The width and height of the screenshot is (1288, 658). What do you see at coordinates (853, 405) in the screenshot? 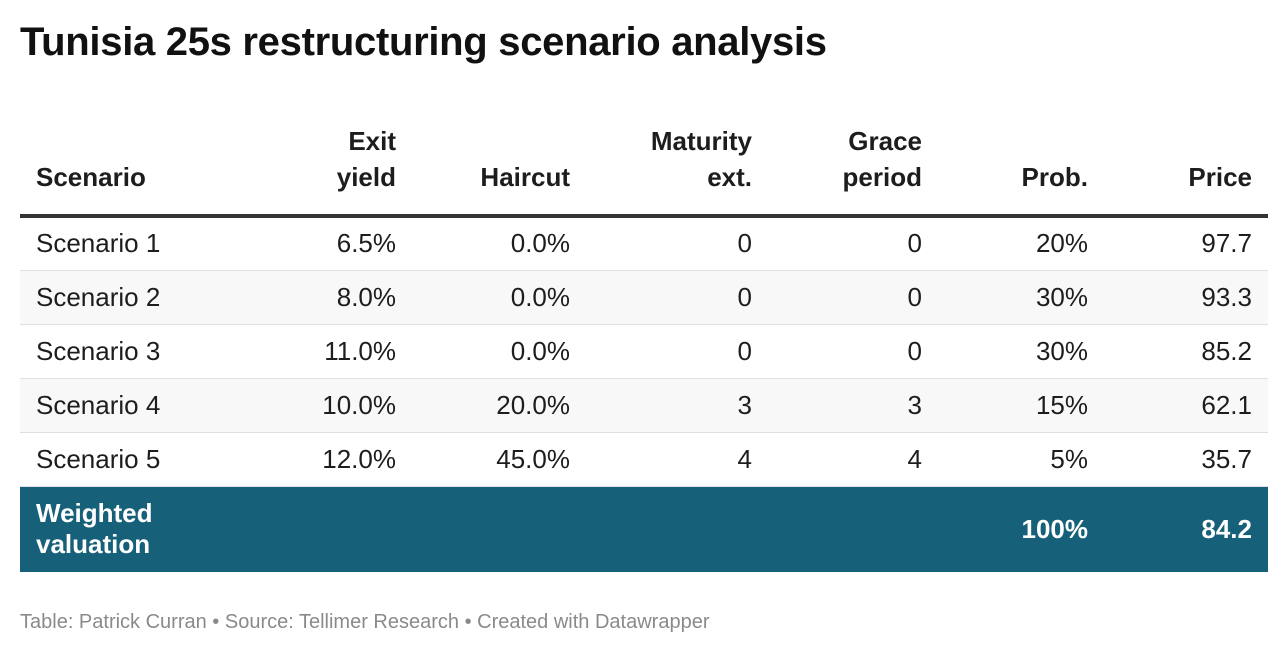
I see `cell-grace-period: 3` at bounding box center [853, 405].